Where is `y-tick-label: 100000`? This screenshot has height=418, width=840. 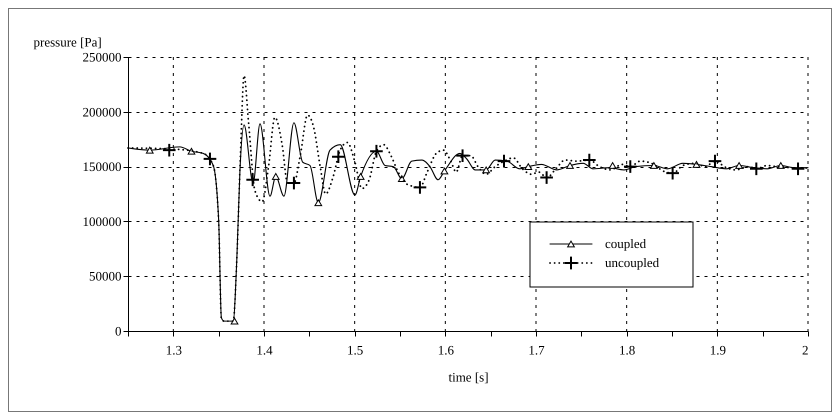
y-tick-label: 100000 is located at coordinates (102, 221).